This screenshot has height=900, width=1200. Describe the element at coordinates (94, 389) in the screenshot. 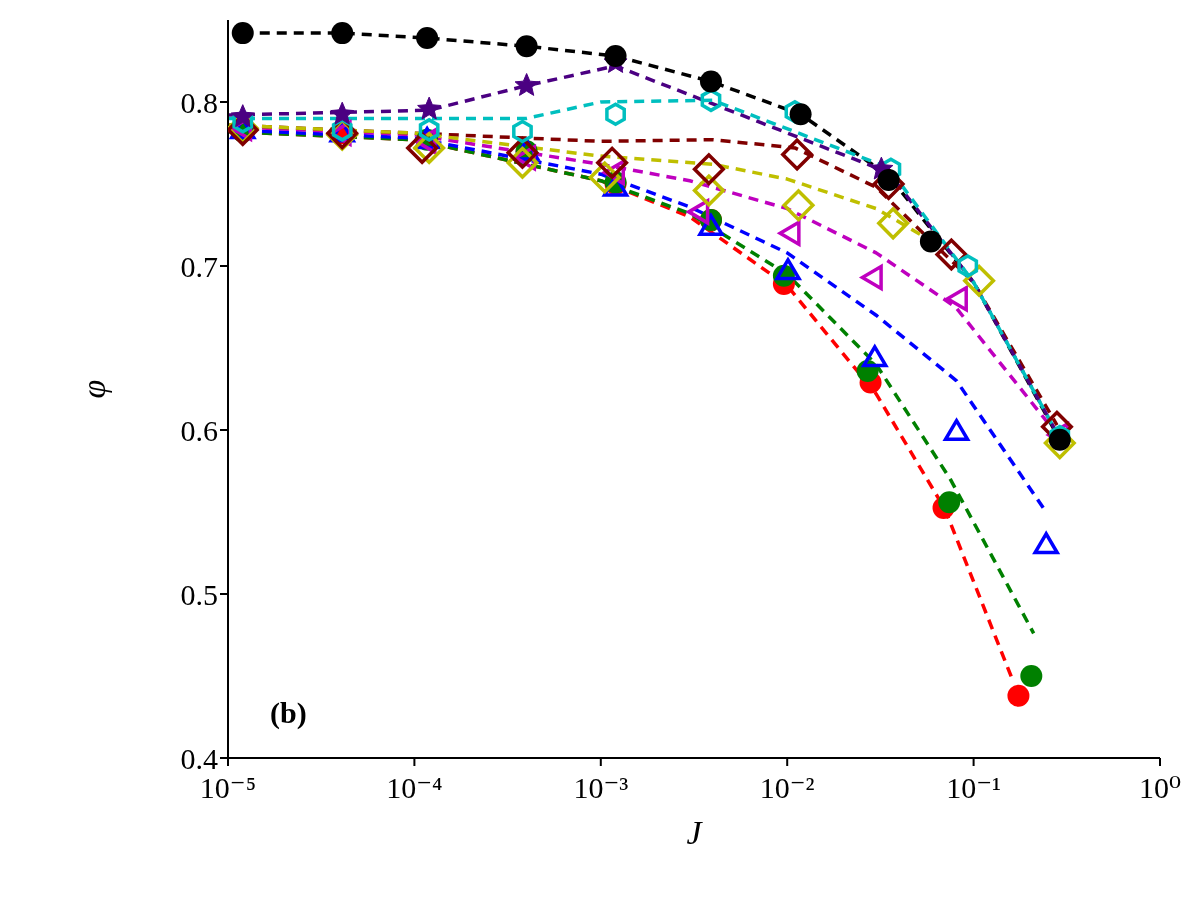

I see `y-axis-title: φ` at that location.